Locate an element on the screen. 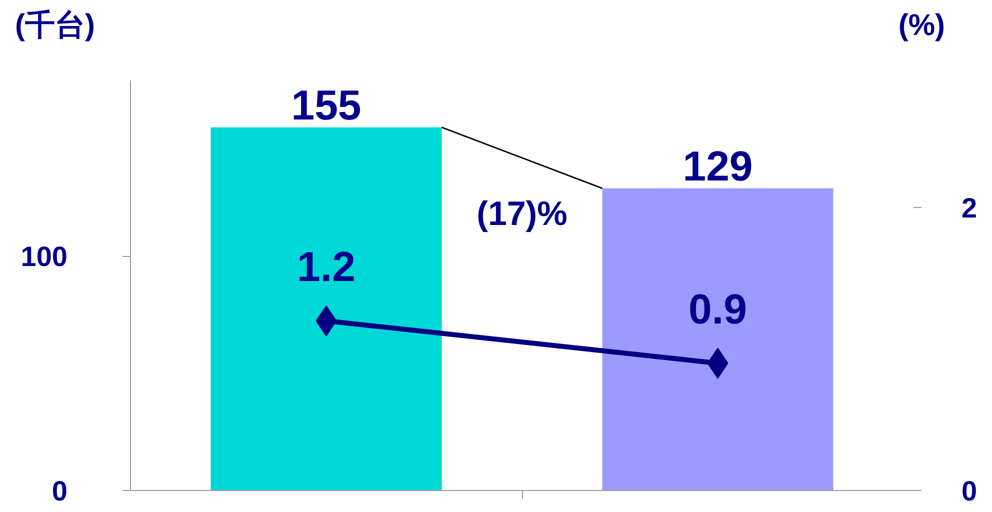 This screenshot has height=512, width=992. y2-tick-label: 0 is located at coordinates (970, 491).